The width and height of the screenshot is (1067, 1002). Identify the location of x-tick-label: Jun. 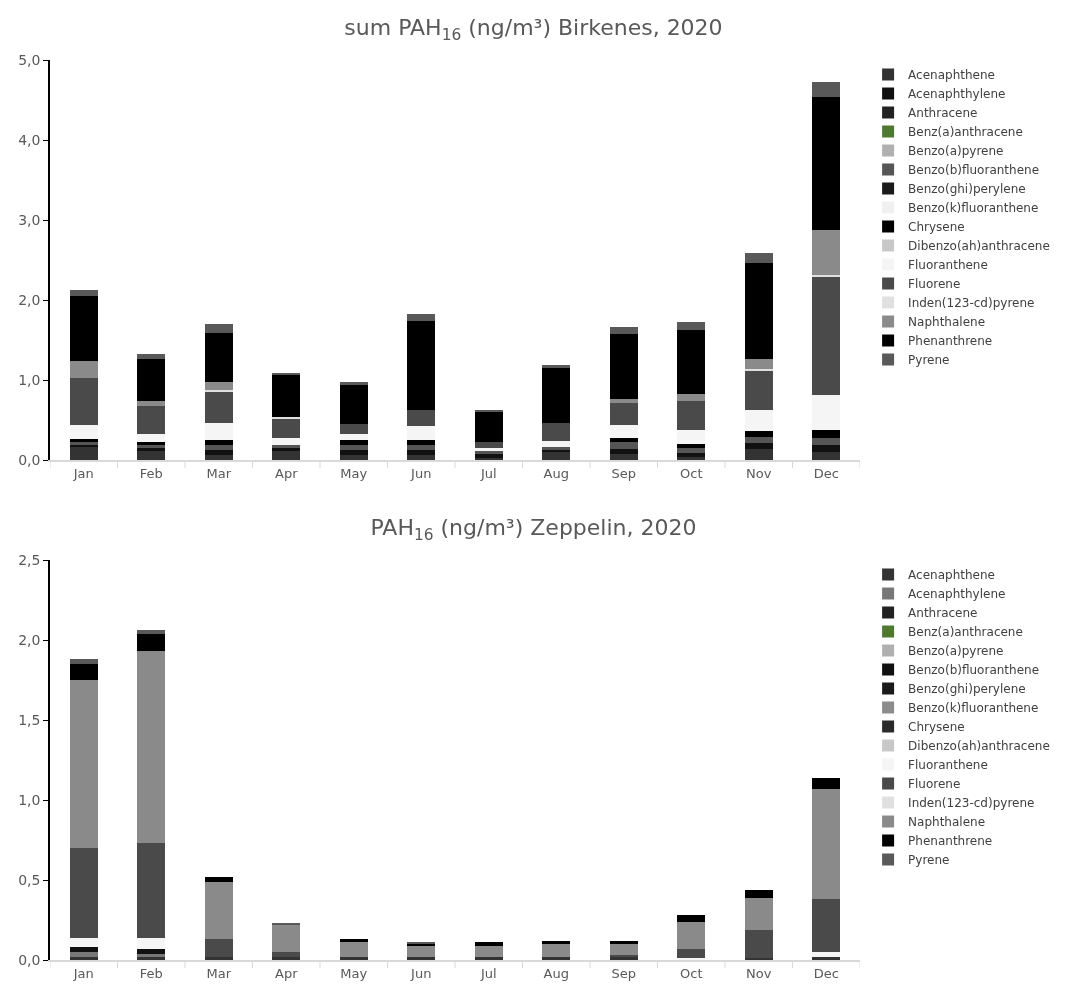
(421, 473).